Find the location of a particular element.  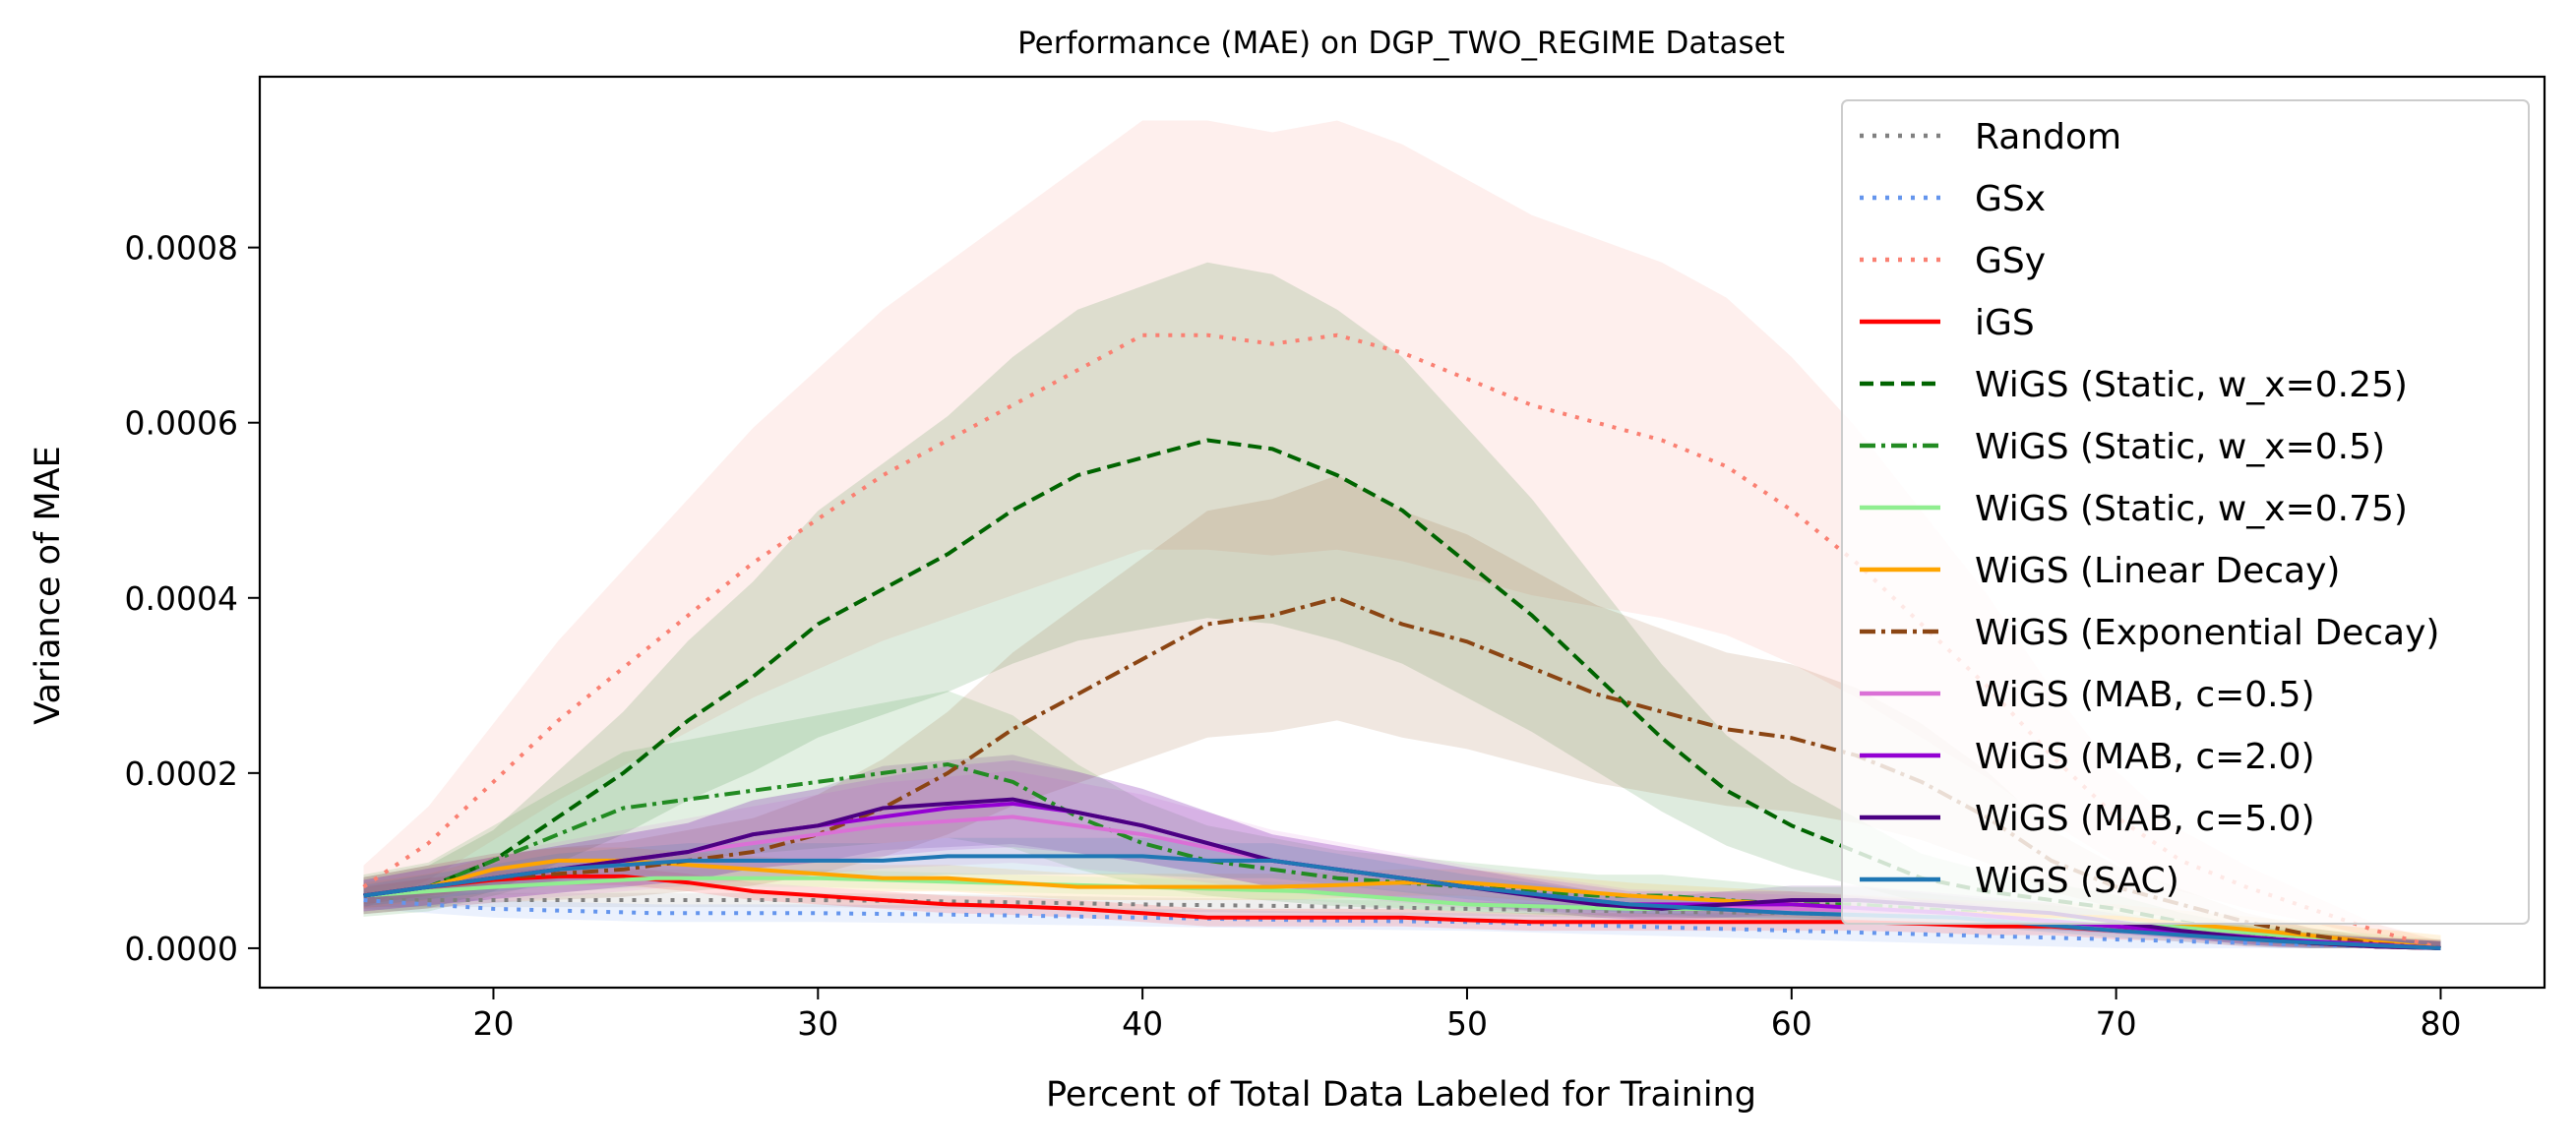

legend-entry-label: WiGS (MAB, c=5.0) is located at coordinates (2145, 819).